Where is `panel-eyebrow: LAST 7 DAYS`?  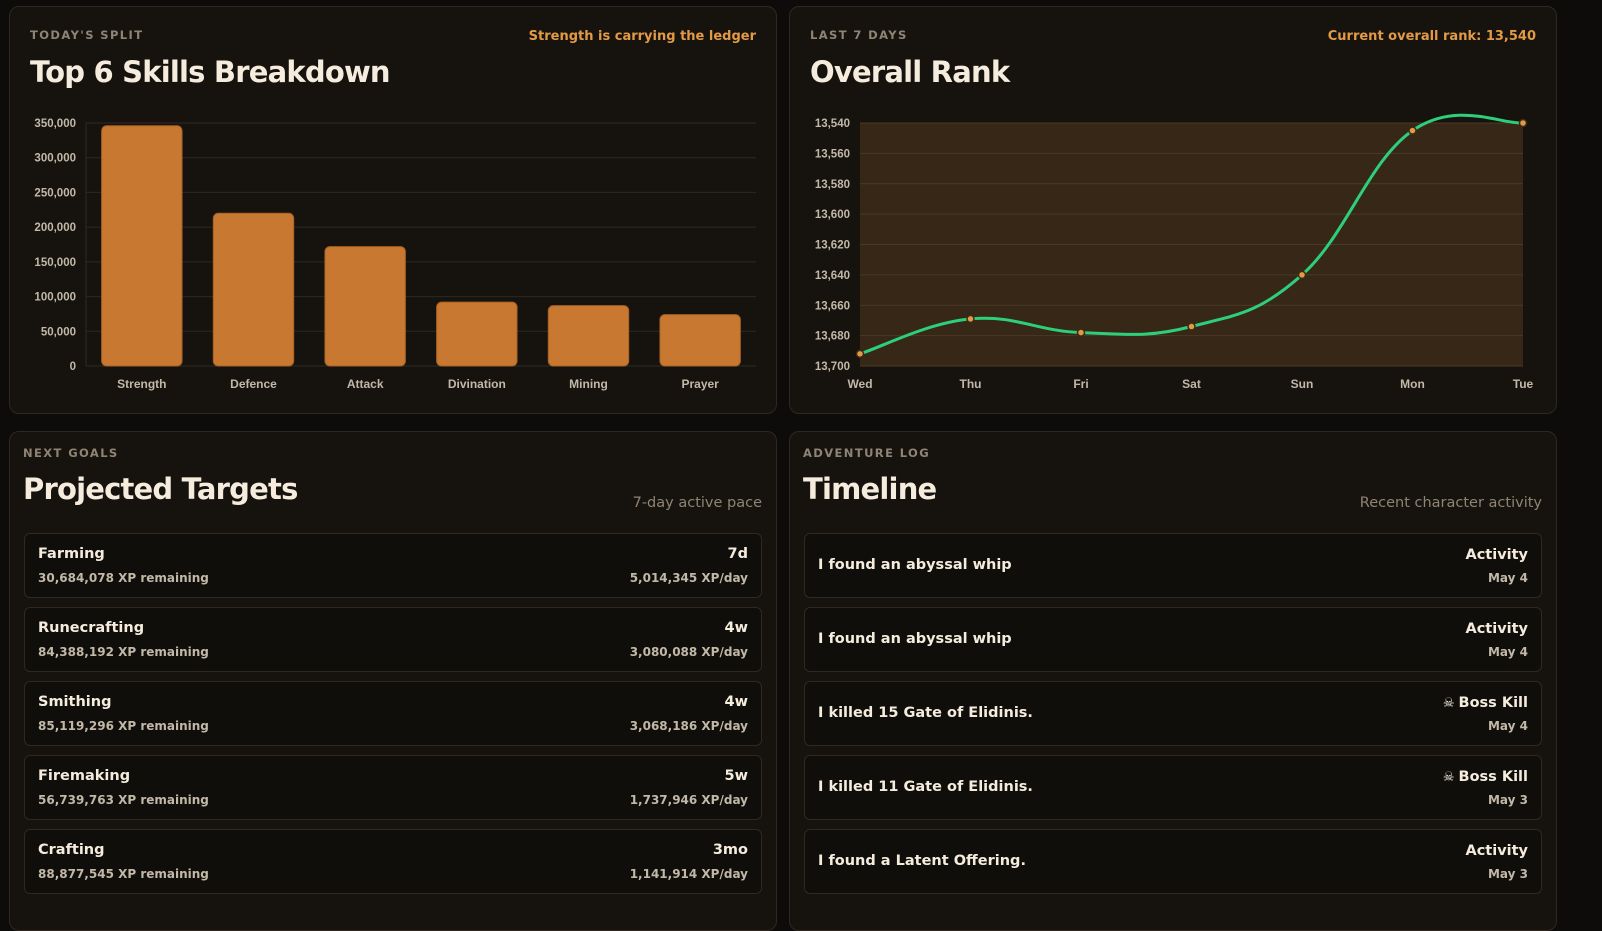 panel-eyebrow: LAST 7 DAYS is located at coordinates (859, 35).